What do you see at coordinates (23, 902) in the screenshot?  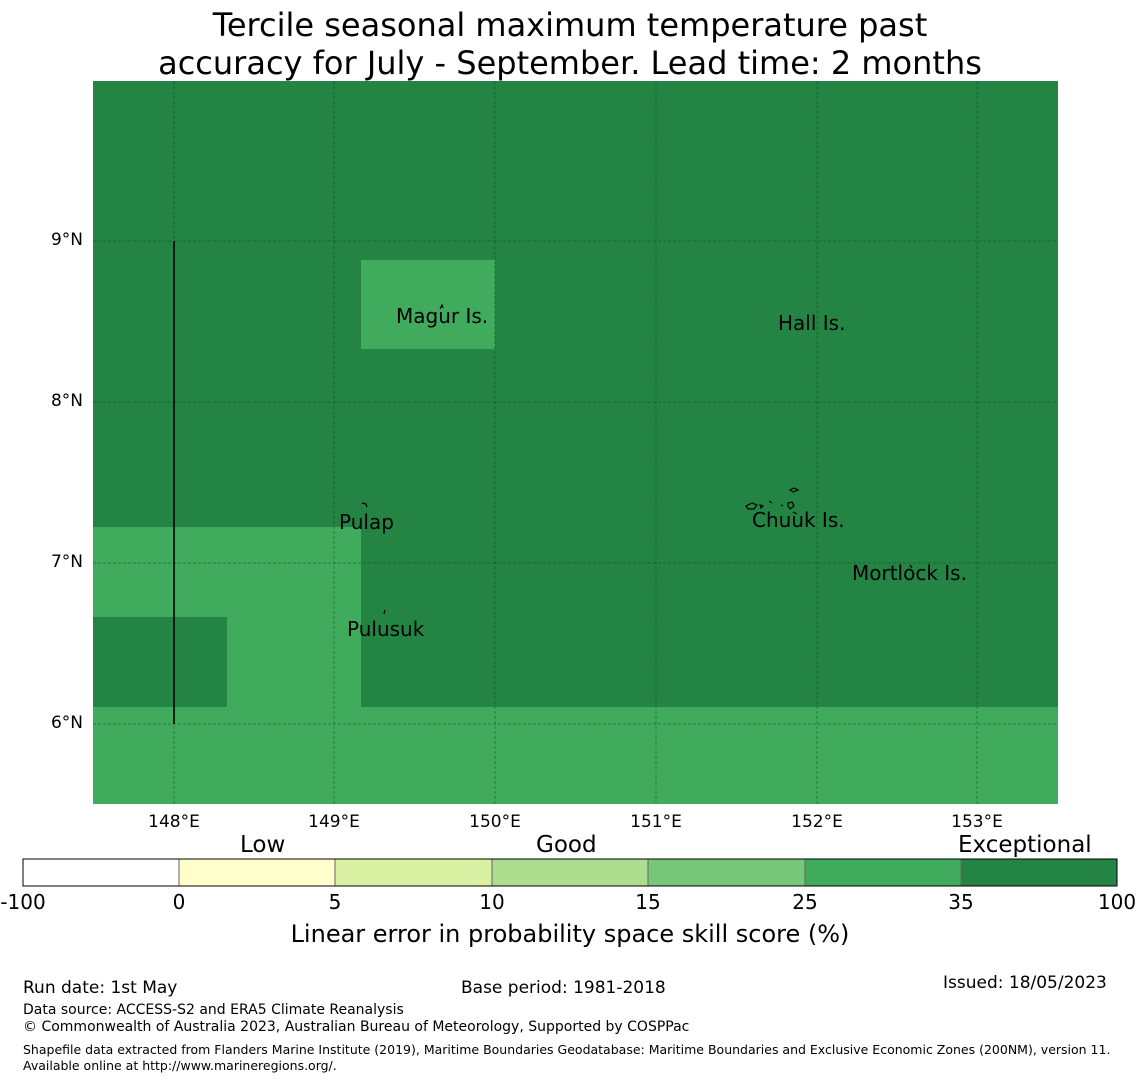 I see `colorbar-tick: -100` at bounding box center [23, 902].